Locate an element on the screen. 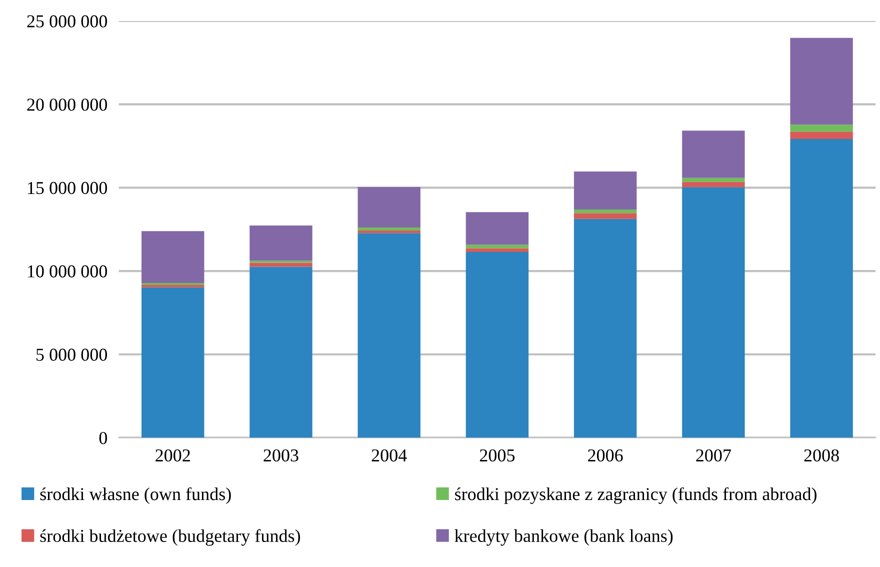 The width and height of the screenshot is (880, 567). x-tick-label: 2004 is located at coordinates (389, 455).